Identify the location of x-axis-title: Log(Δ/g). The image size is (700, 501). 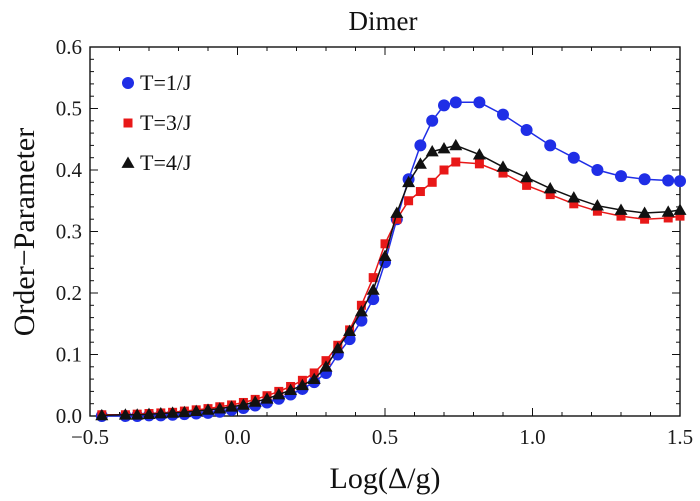
(385, 478).